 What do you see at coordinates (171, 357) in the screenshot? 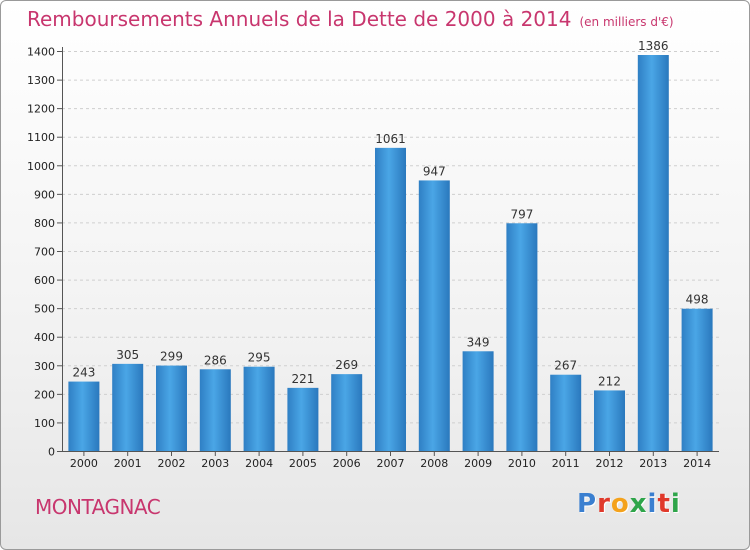
I see `bar-value-label: 299` at bounding box center [171, 357].